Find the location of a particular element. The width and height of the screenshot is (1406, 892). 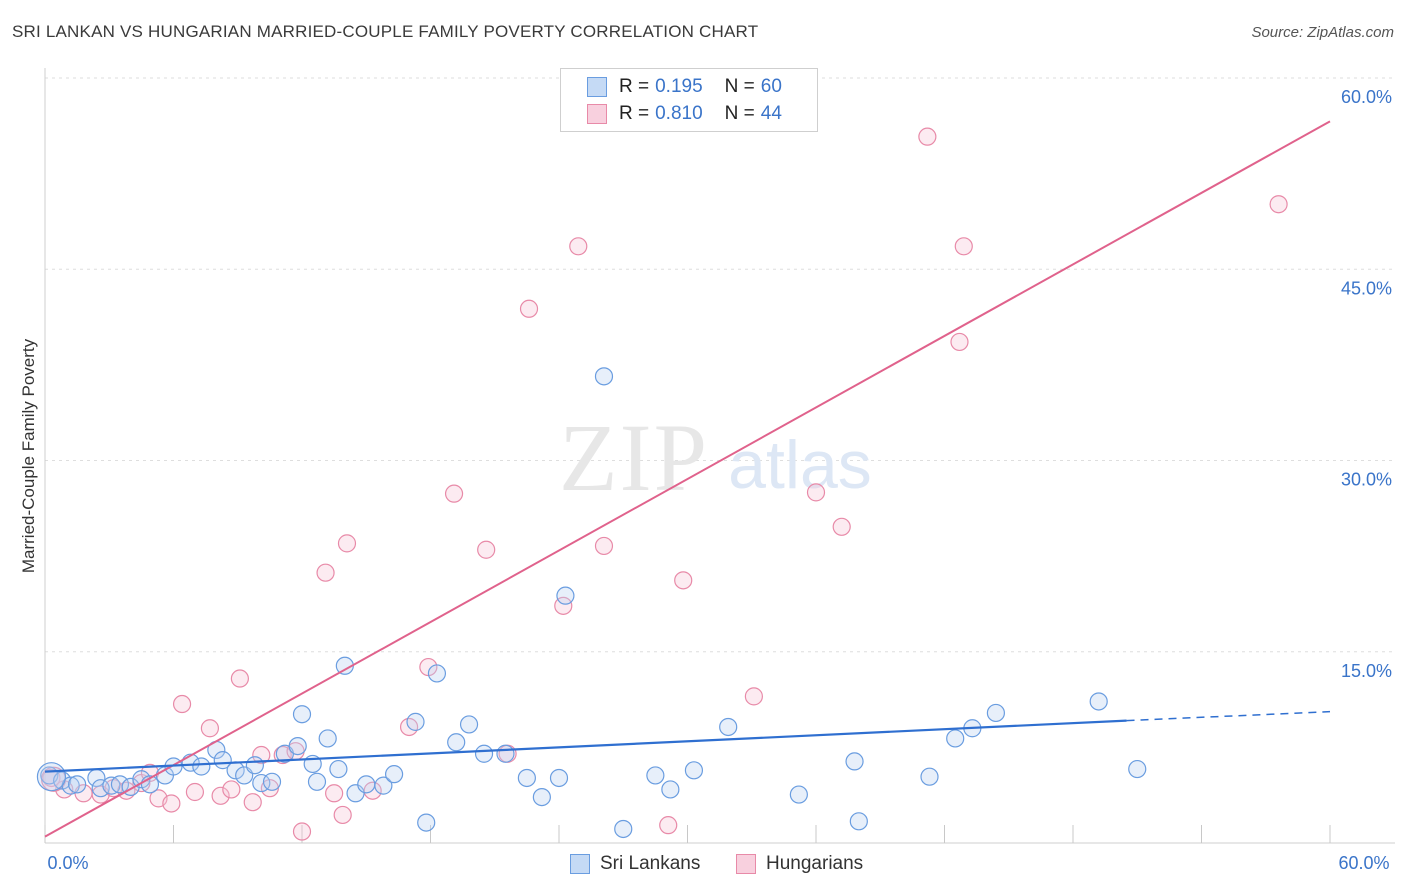

legend-item-sri-lankans: Sri Lankans is located at coordinates (635, 864).